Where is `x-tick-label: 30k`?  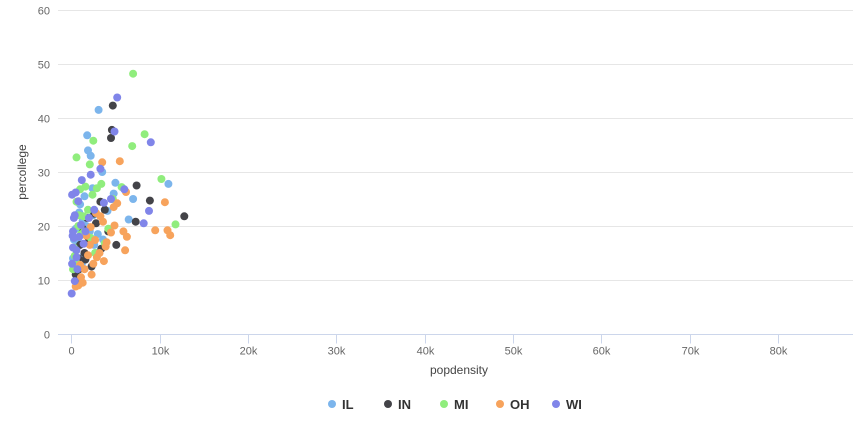
x-tick-label: 30k is located at coordinates (337, 352).